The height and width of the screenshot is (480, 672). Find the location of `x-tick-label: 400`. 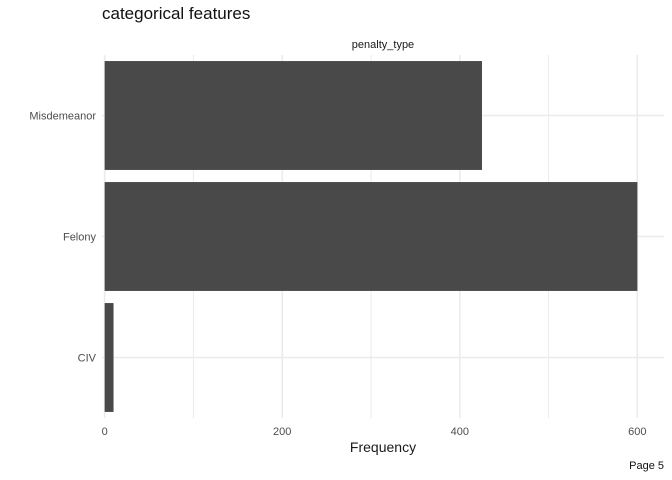

x-tick-label: 400 is located at coordinates (460, 432).